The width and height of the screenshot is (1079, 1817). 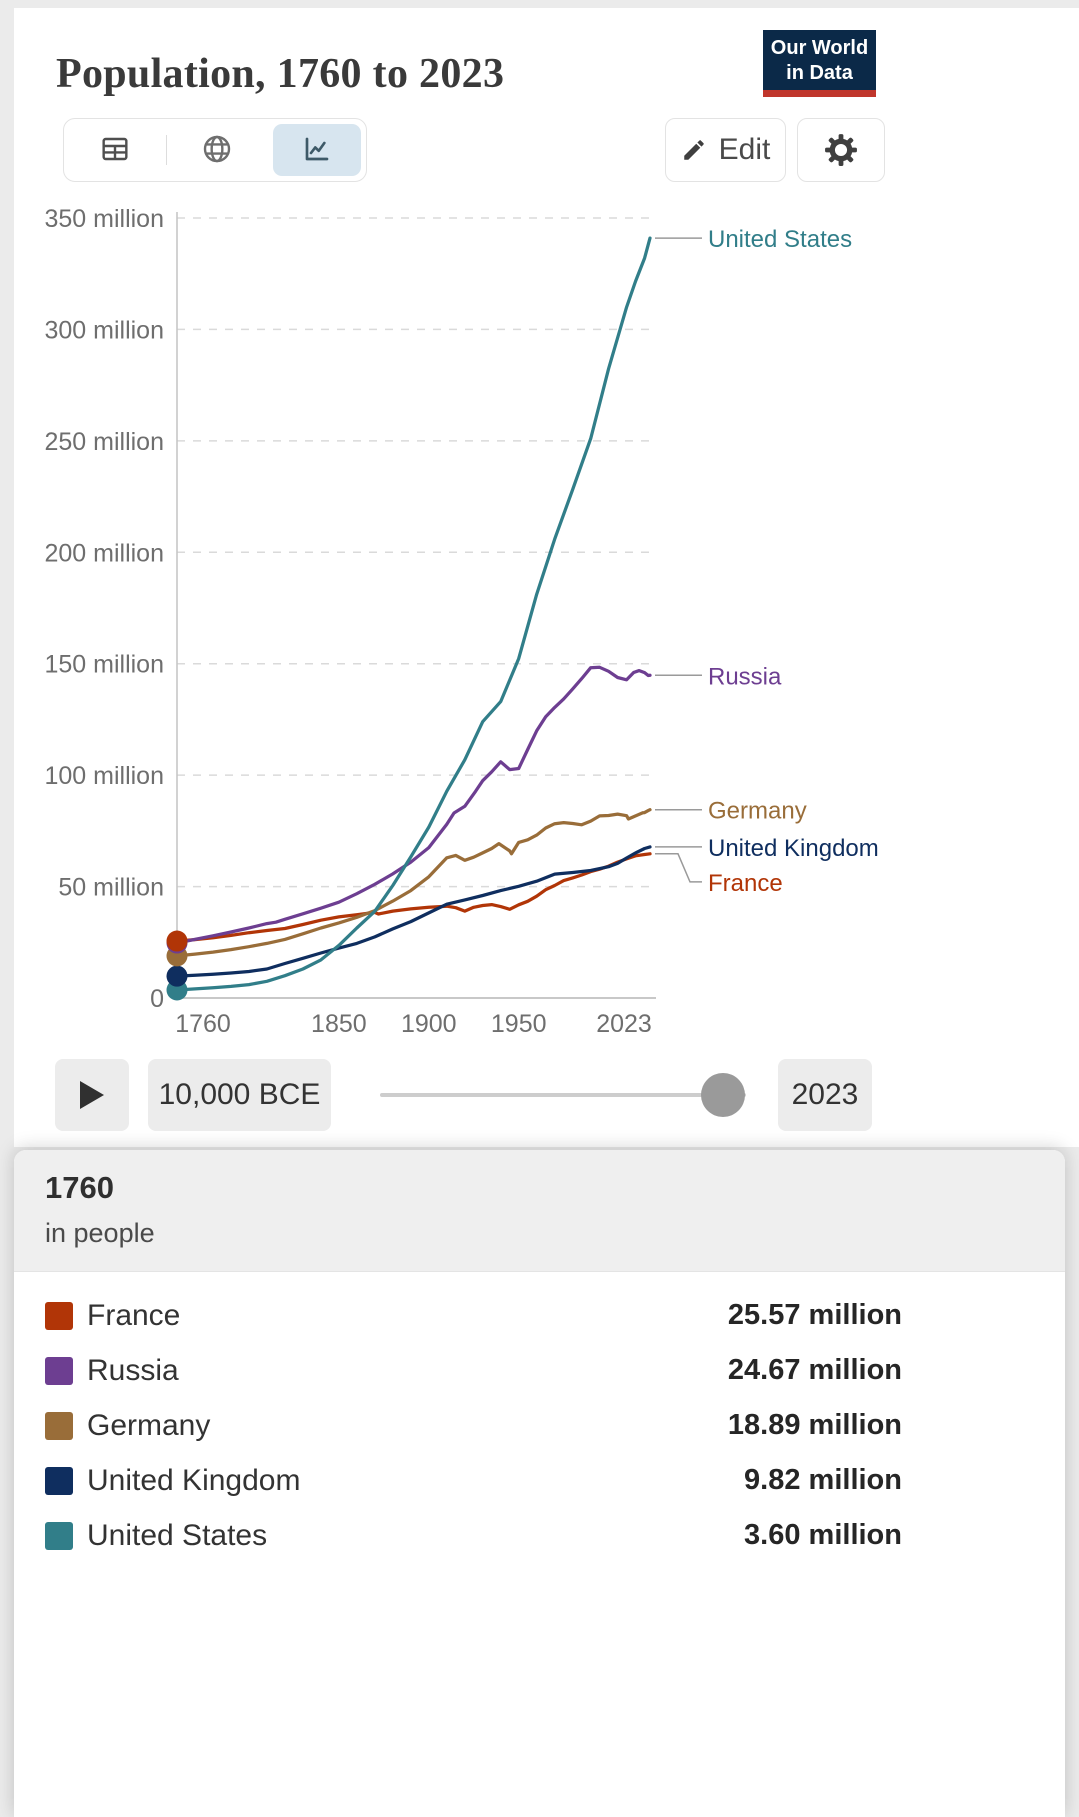 I want to click on entity-label-connector, so click(x=678, y=868).